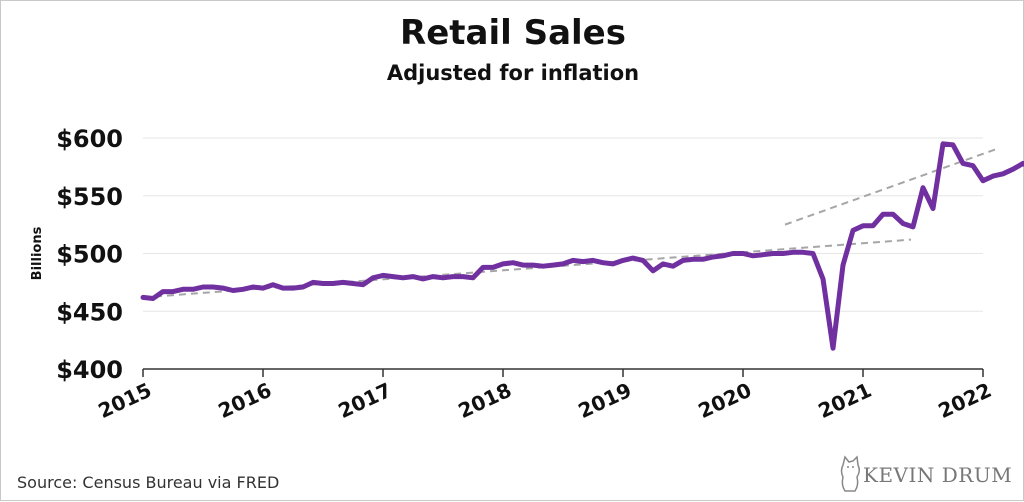 Image resolution: width=1024 pixels, height=502 pixels. What do you see at coordinates (563, 373) in the screenshot?
I see `x-axis-ticks` at bounding box center [563, 373].